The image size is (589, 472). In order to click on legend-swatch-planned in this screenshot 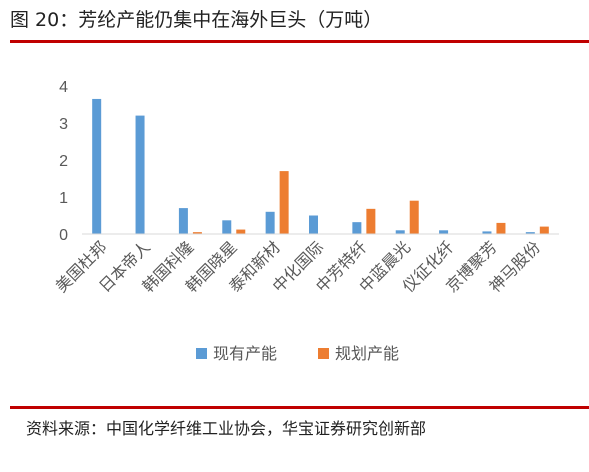, I will do `click(323, 353)`.